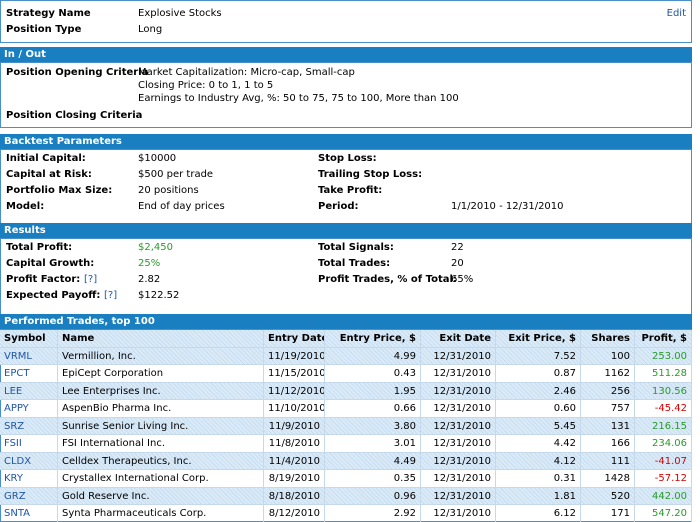 Image resolution: width=700 pixels, height=522 pixels. Describe the element at coordinates (663, 479) in the screenshot. I see `table-cell: -57.12` at that location.